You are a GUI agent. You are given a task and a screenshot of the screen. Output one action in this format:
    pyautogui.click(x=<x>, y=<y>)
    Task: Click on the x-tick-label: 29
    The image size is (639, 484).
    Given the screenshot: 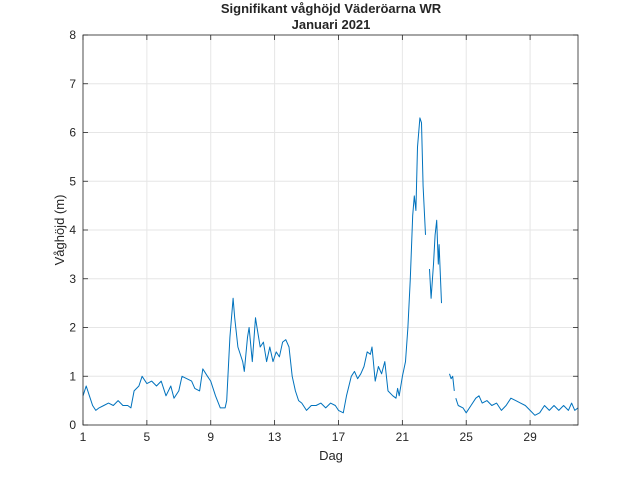 What is the action you would take?
    pyautogui.click(x=530, y=437)
    